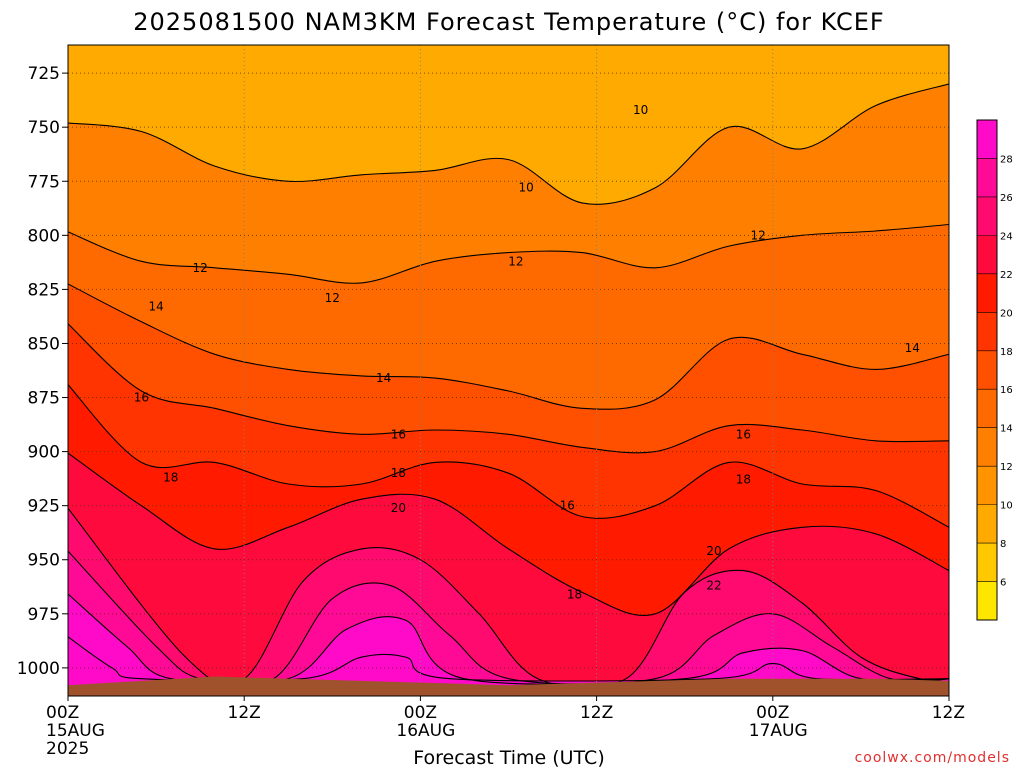 The width and height of the screenshot is (1024, 768). Describe the element at coordinates (1006, 236) in the screenshot. I see `colorbar-label: 24` at that location.